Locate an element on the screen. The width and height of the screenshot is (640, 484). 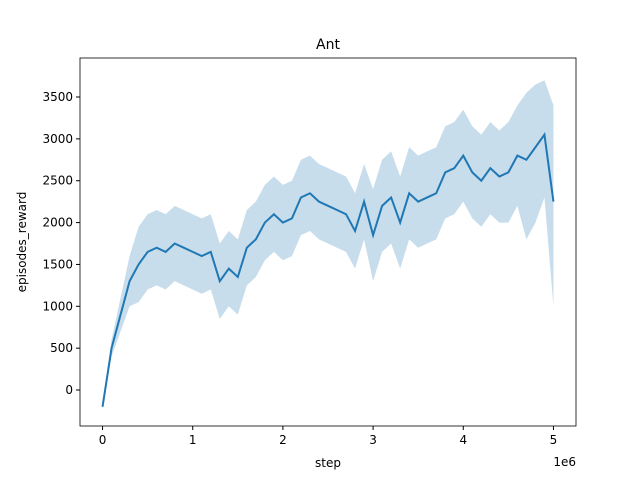
x-tick-label: 4 is located at coordinates (463, 440).